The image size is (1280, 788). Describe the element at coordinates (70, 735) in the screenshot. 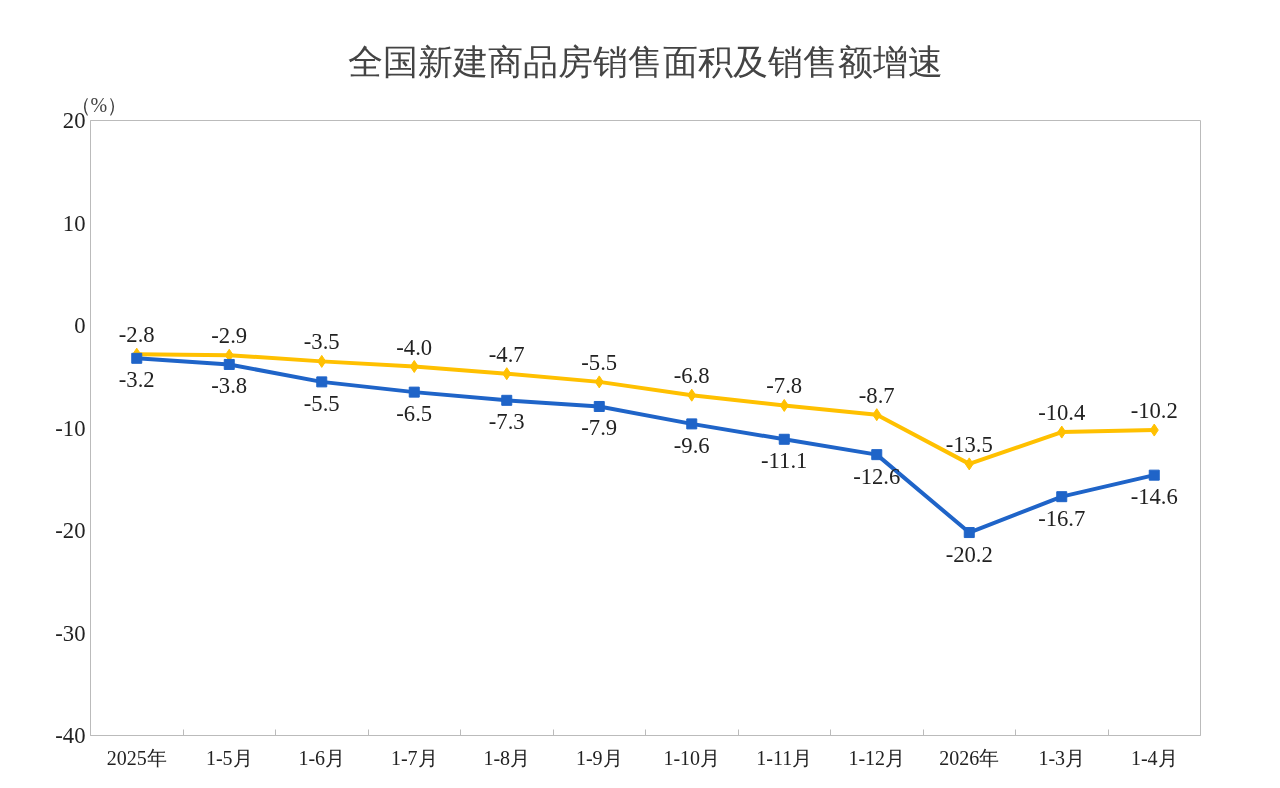

I see `y-tick-label: -40` at that location.